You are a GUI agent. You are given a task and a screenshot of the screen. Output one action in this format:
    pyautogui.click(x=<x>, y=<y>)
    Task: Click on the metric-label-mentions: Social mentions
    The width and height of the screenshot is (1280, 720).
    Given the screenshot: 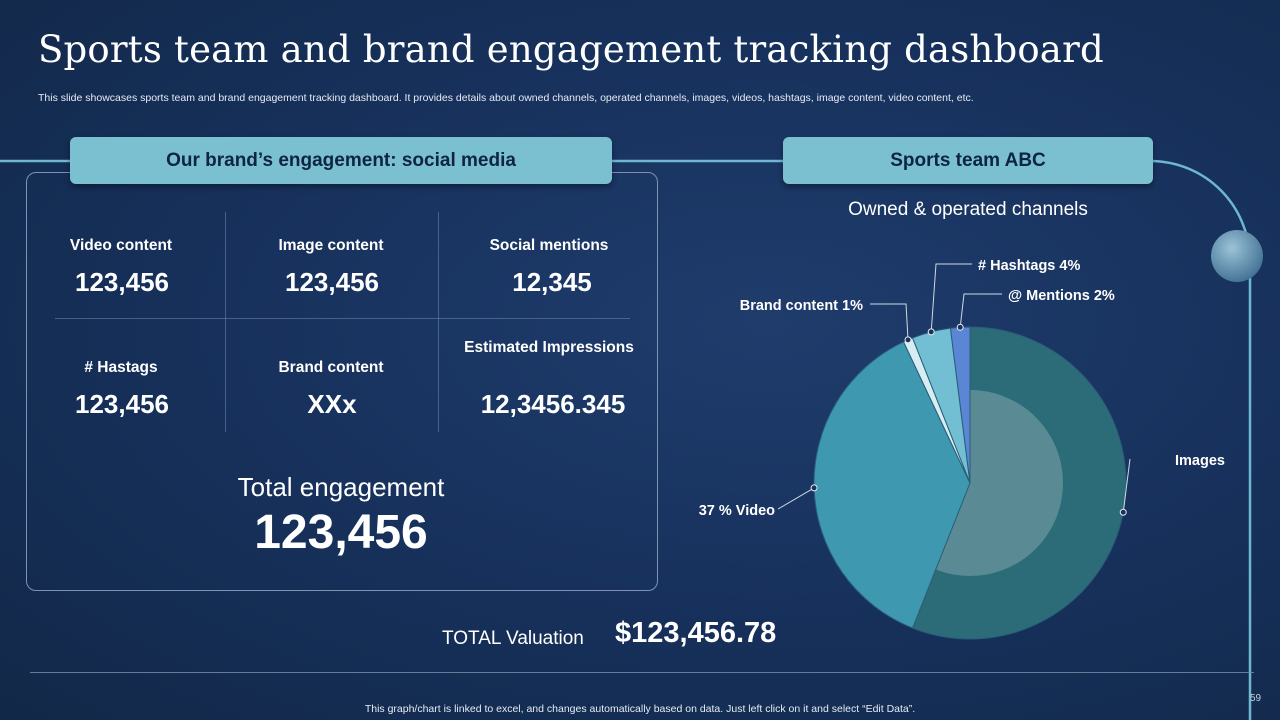 What is the action you would take?
    pyautogui.click(x=549, y=245)
    